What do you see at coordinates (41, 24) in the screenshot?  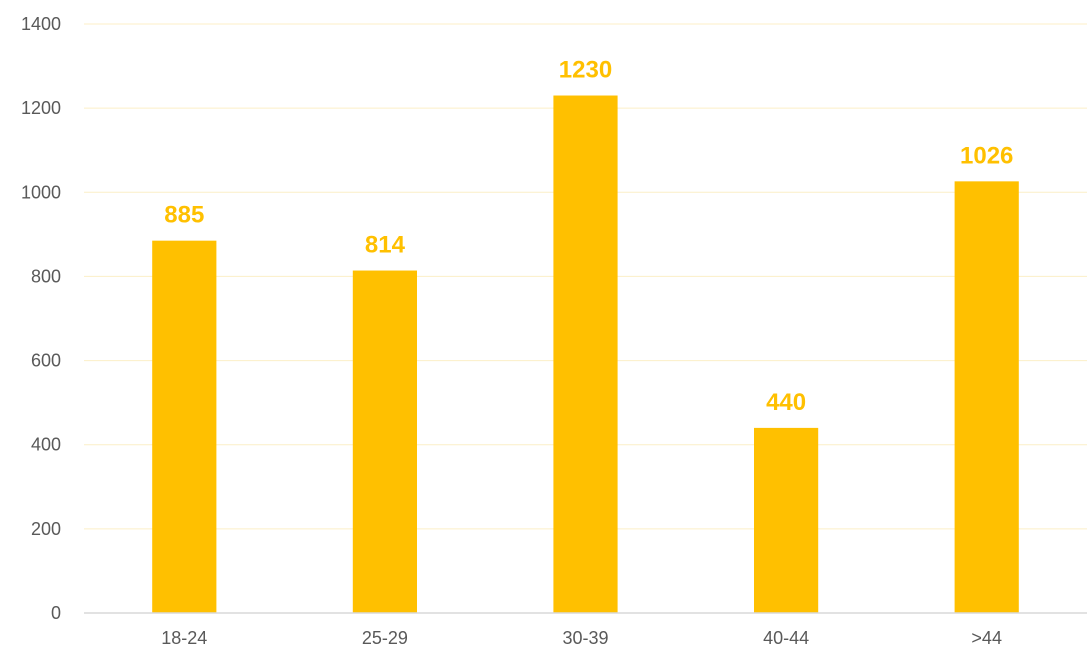 I see `y-tick-label: 1400` at bounding box center [41, 24].